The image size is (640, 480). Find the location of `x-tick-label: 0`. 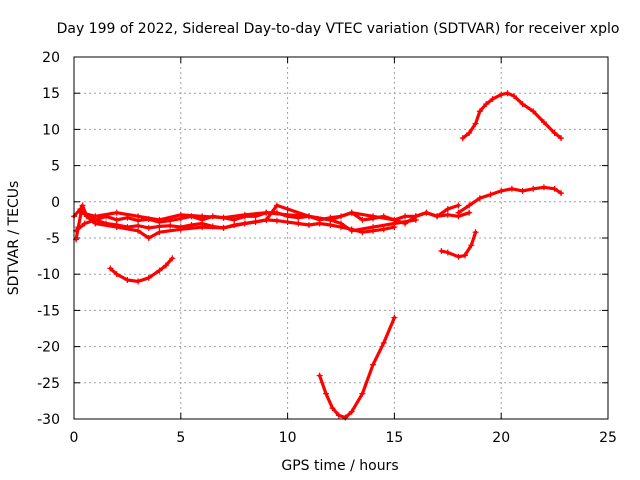

x-tick-label: 0 is located at coordinates (74, 438).